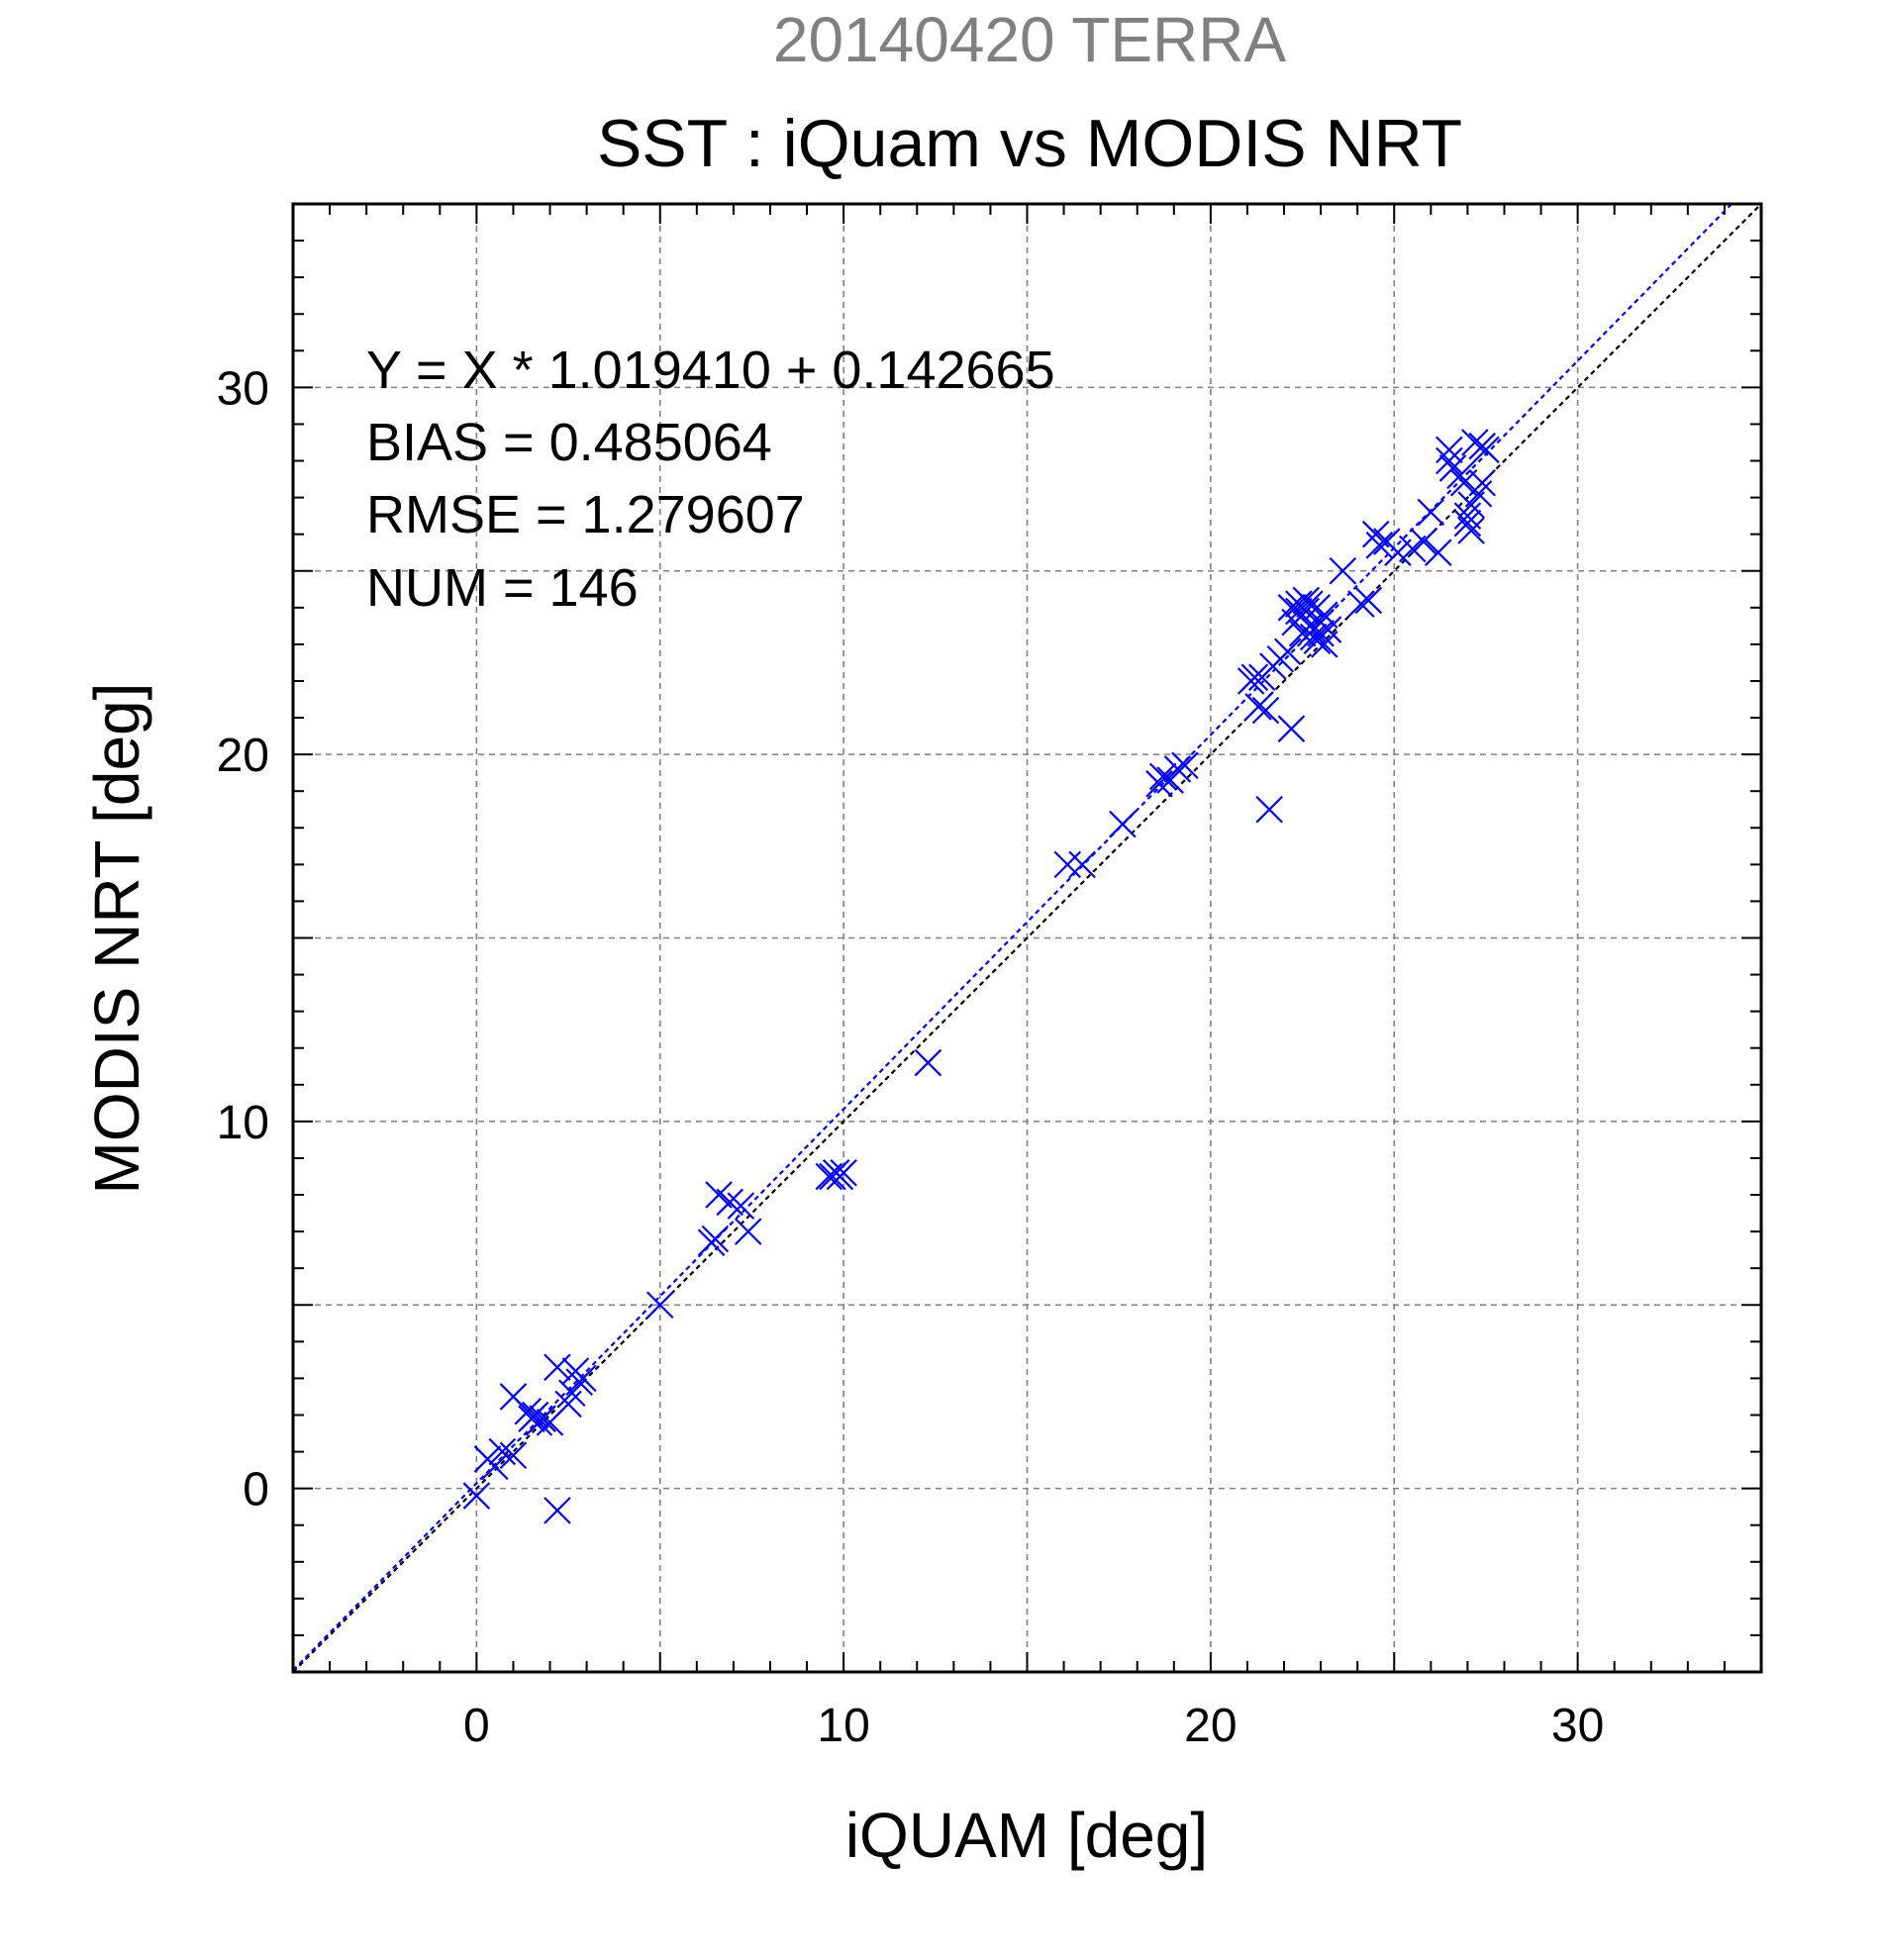 Image resolution: width=1881 pixels, height=1960 pixels. I want to click on x-tick-labels: 0 10 20 30, so click(1033, 1726).